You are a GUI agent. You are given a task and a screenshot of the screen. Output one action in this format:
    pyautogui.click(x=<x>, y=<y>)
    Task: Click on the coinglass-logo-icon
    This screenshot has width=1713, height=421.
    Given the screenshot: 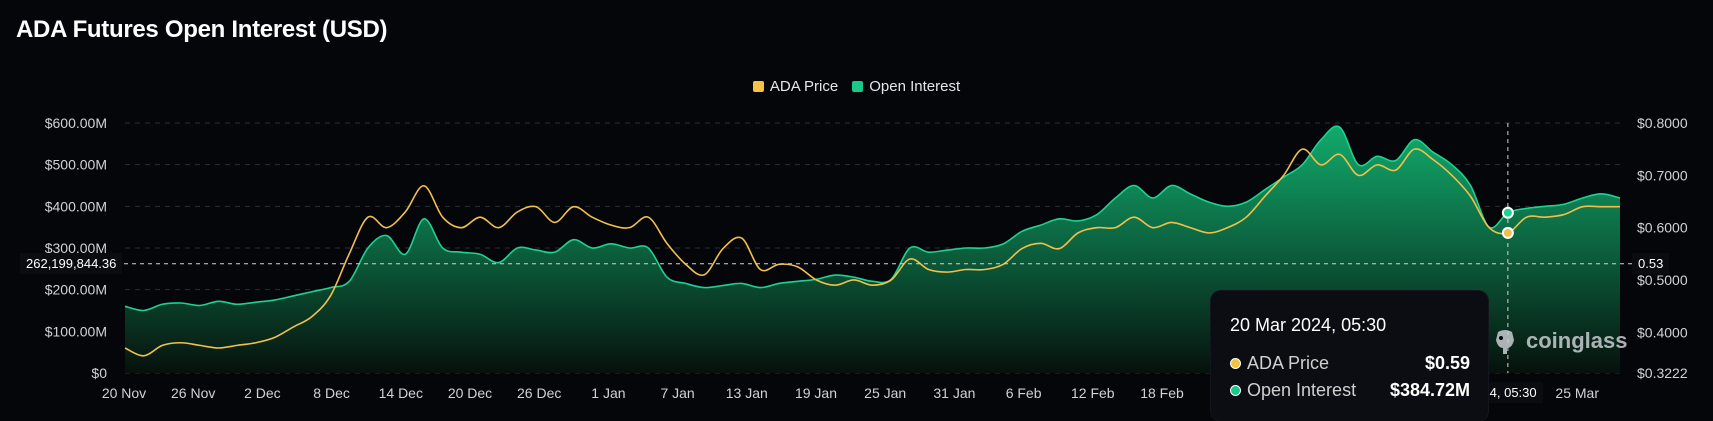 What is the action you would take?
    pyautogui.click(x=1505, y=342)
    